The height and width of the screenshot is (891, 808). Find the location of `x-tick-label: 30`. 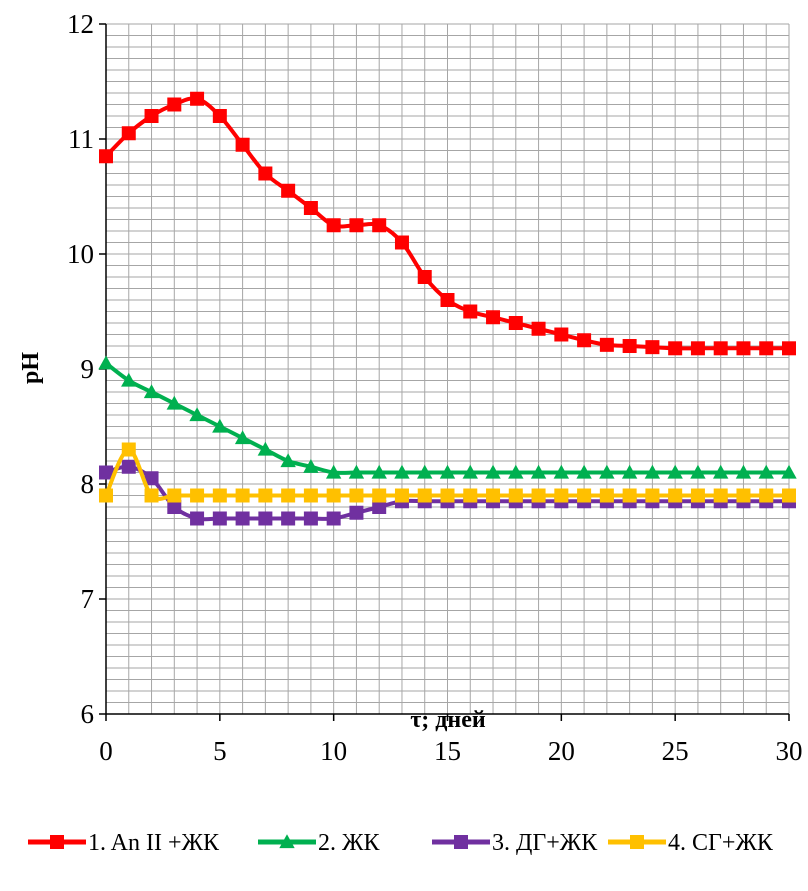

x-tick-label: 30 is located at coordinates (789, 751).